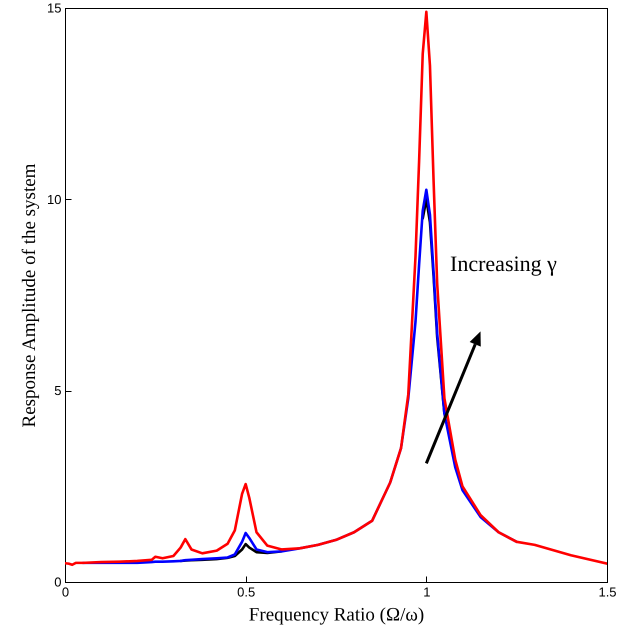  I want to click on y-axis-title: Response Amplitude of the system, so click(29, 295).